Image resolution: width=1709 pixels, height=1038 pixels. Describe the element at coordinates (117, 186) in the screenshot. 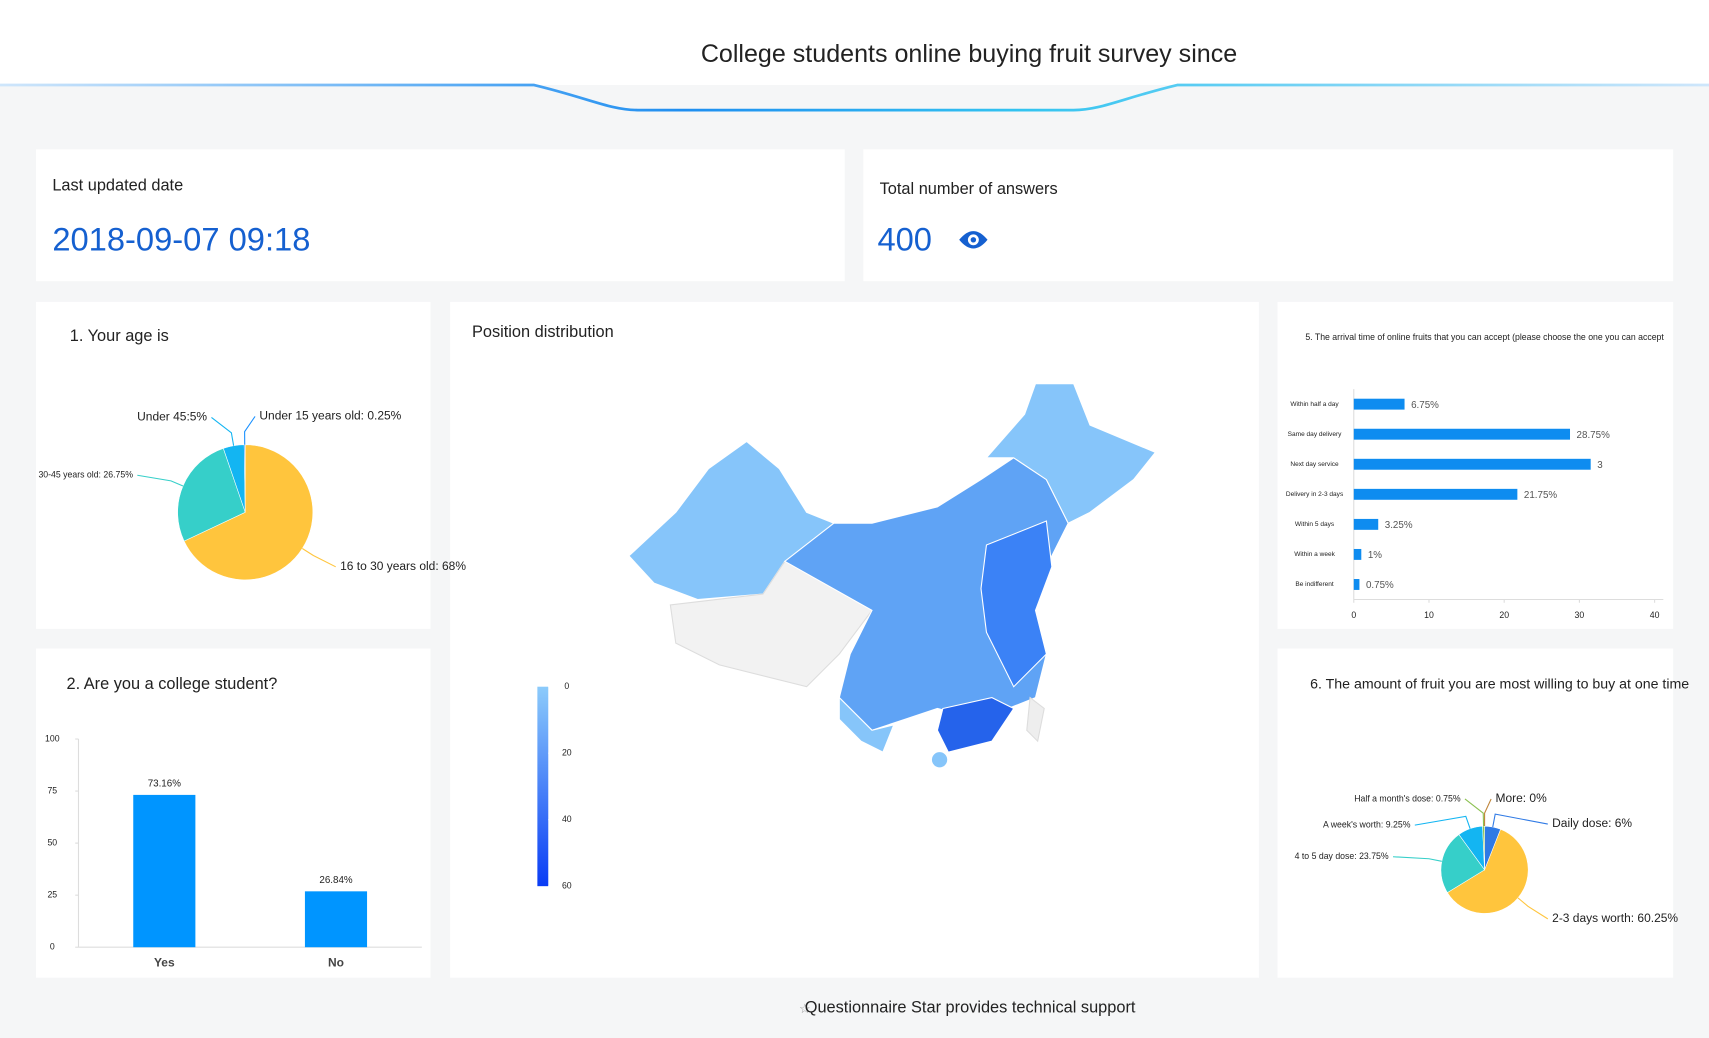

I see `card-label: Last updated date` at that location.